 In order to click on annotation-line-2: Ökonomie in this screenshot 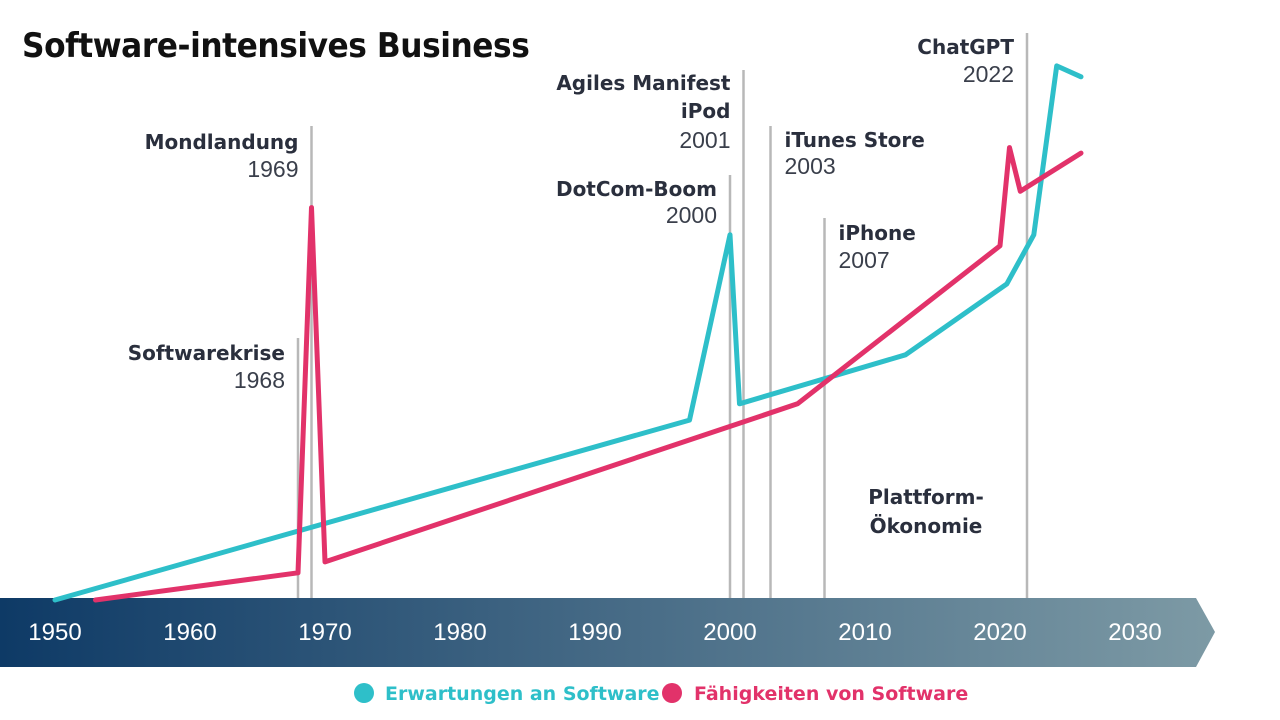, I will do `click(926, 526)`.